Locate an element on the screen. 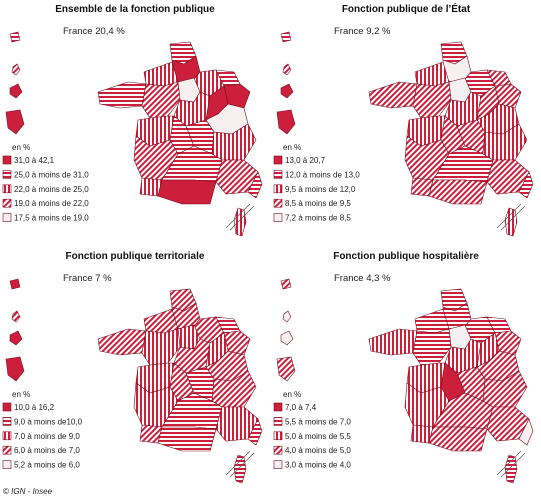  legend-label: 5,5 à moins de 7,0 is located at coordinates (318, 421).